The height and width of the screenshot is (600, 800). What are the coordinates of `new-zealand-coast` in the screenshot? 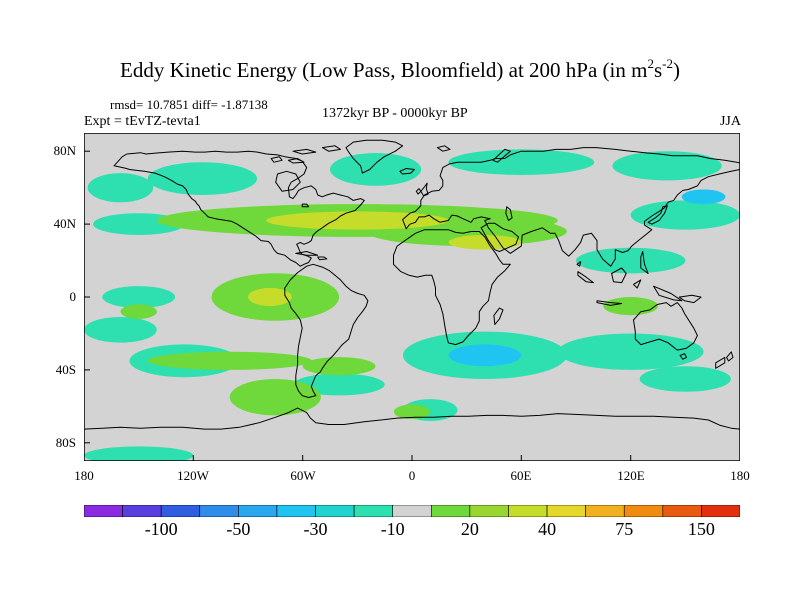 It's located at (724, 360).